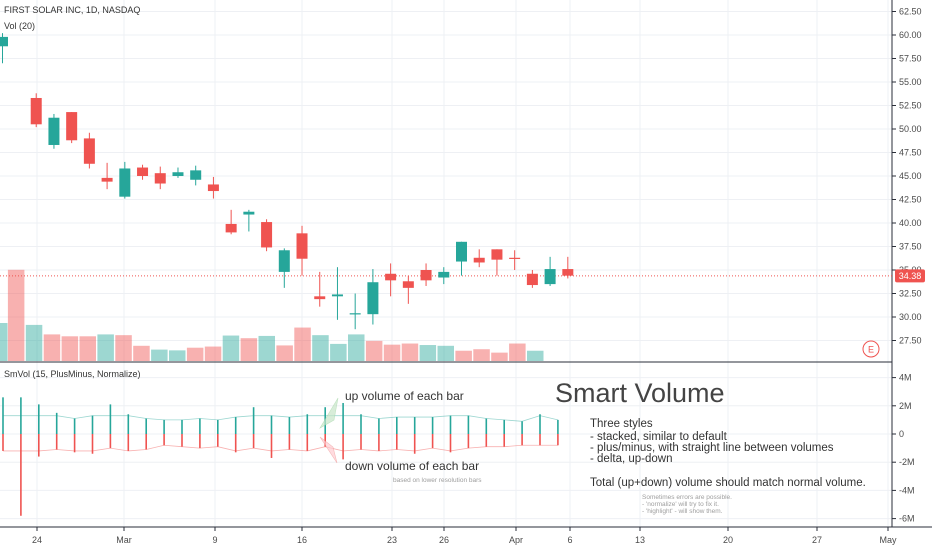 Image resolution: width=932 pixels, height=550 pixels. Describe the element at coordinates (214, 540) in the screenshot. I see `time-tick-label: 9` at that location.